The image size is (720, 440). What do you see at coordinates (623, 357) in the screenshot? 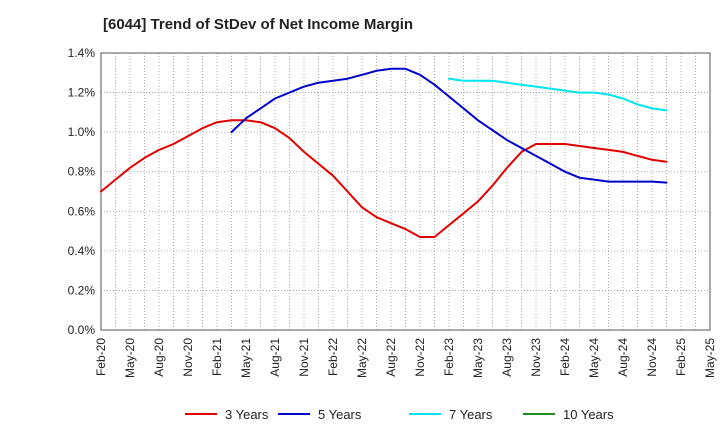
I see `x-tick-label: Aug-24` at bounding box center [623, 357].